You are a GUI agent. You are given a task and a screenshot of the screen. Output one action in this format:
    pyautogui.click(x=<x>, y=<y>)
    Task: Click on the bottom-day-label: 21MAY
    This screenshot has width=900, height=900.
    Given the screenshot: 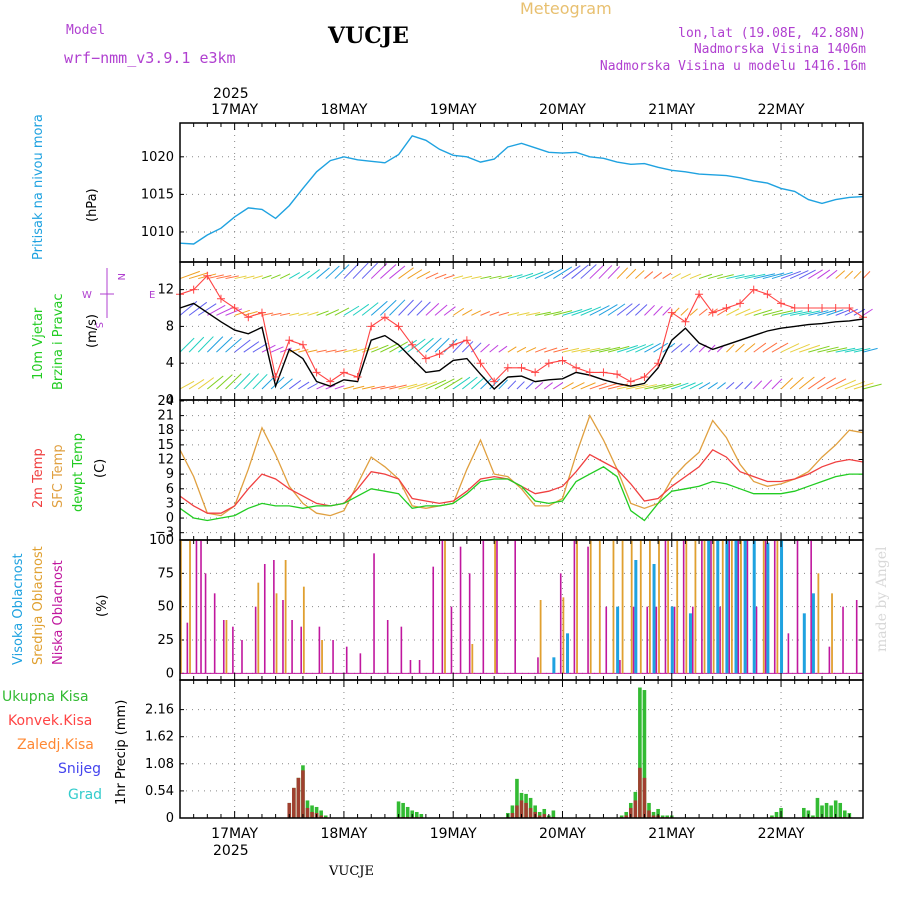 What is the action you would take?
    pyautogui.click(x=671, y=834)
    